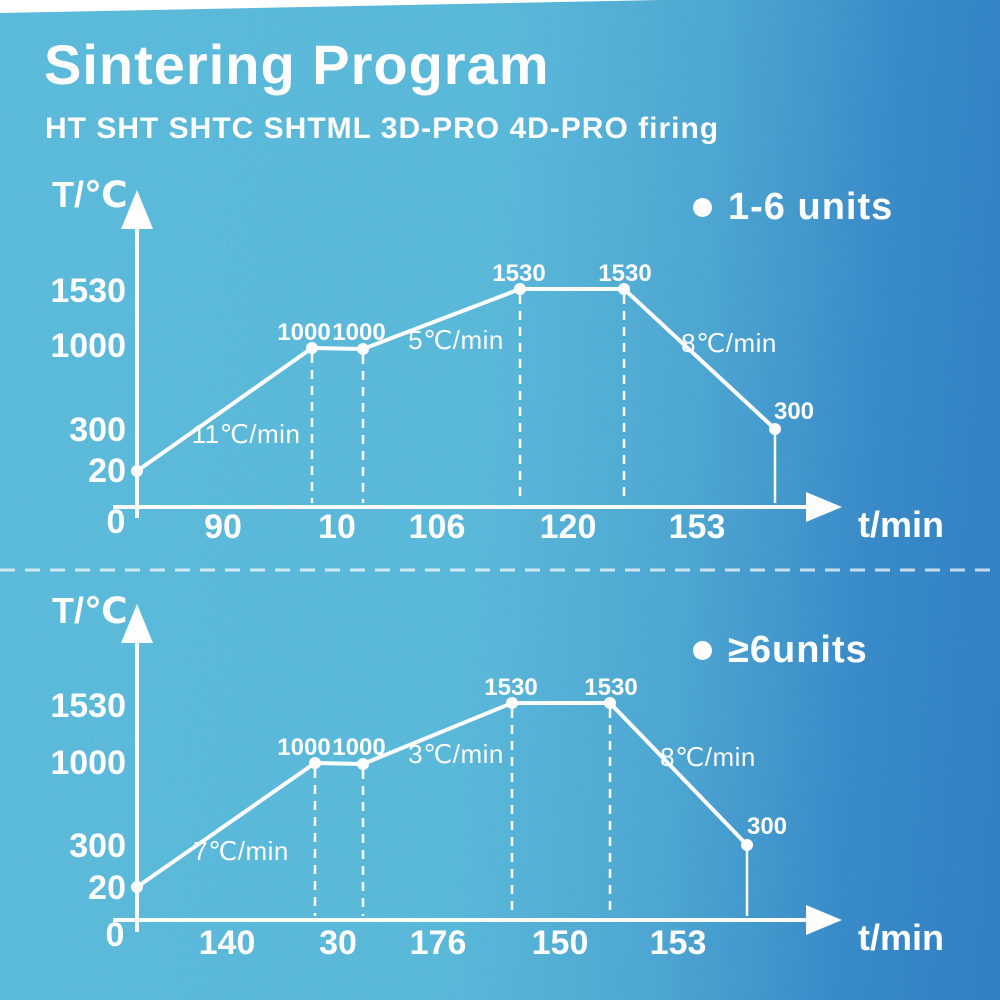 The height and width of the screenshot is (1000, 1000). Describe the element at coordinates (116, 522) in the screenshot. I see `chart1-origin-label: 0` at that location.